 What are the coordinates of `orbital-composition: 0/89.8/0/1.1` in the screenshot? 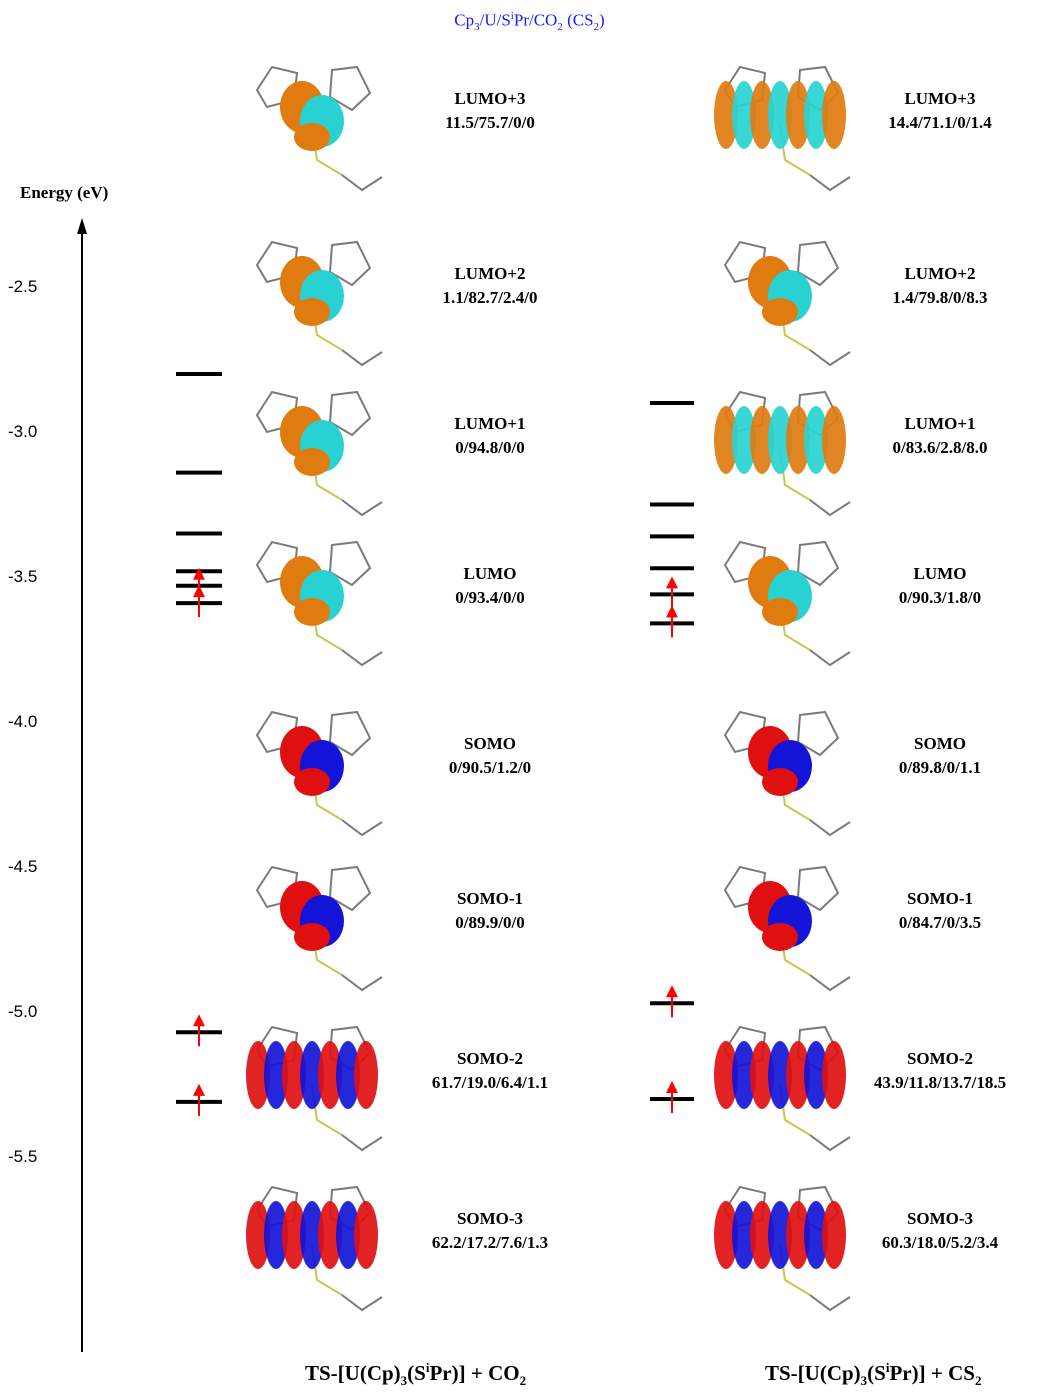 It's located at (940, 767).